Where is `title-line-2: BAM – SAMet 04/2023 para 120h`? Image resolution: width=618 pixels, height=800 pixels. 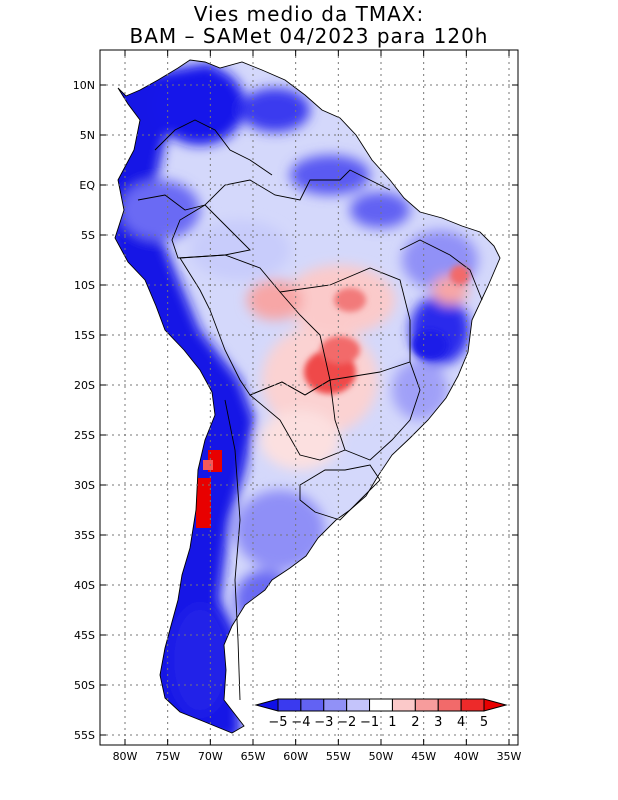
title-line-2: BAM – SAMet 04/2023 para 120h is located at coordinates (309, 36).